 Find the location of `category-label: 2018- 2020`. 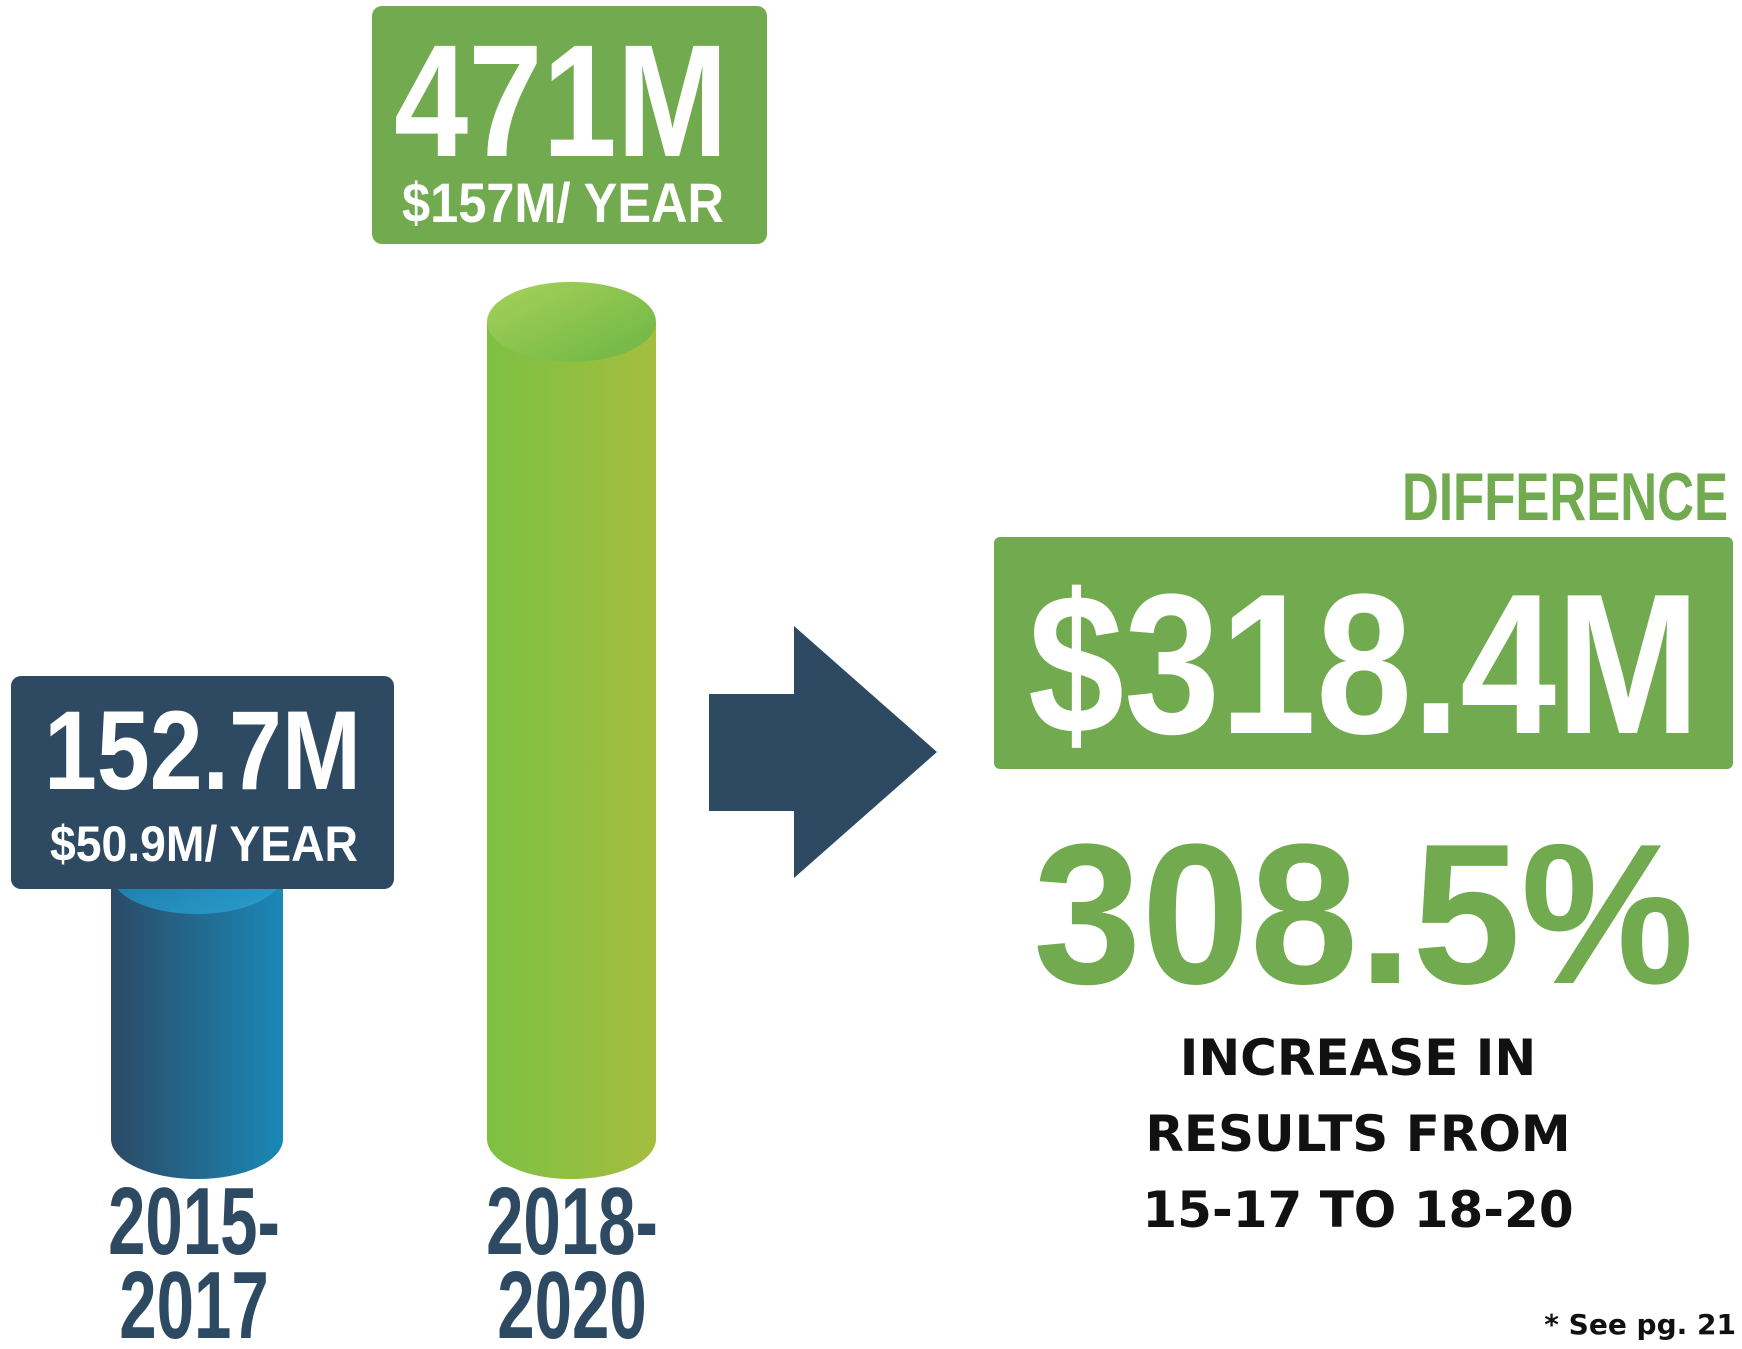

category-label: 2018- 2020 is located at coordinates (572, 1258).